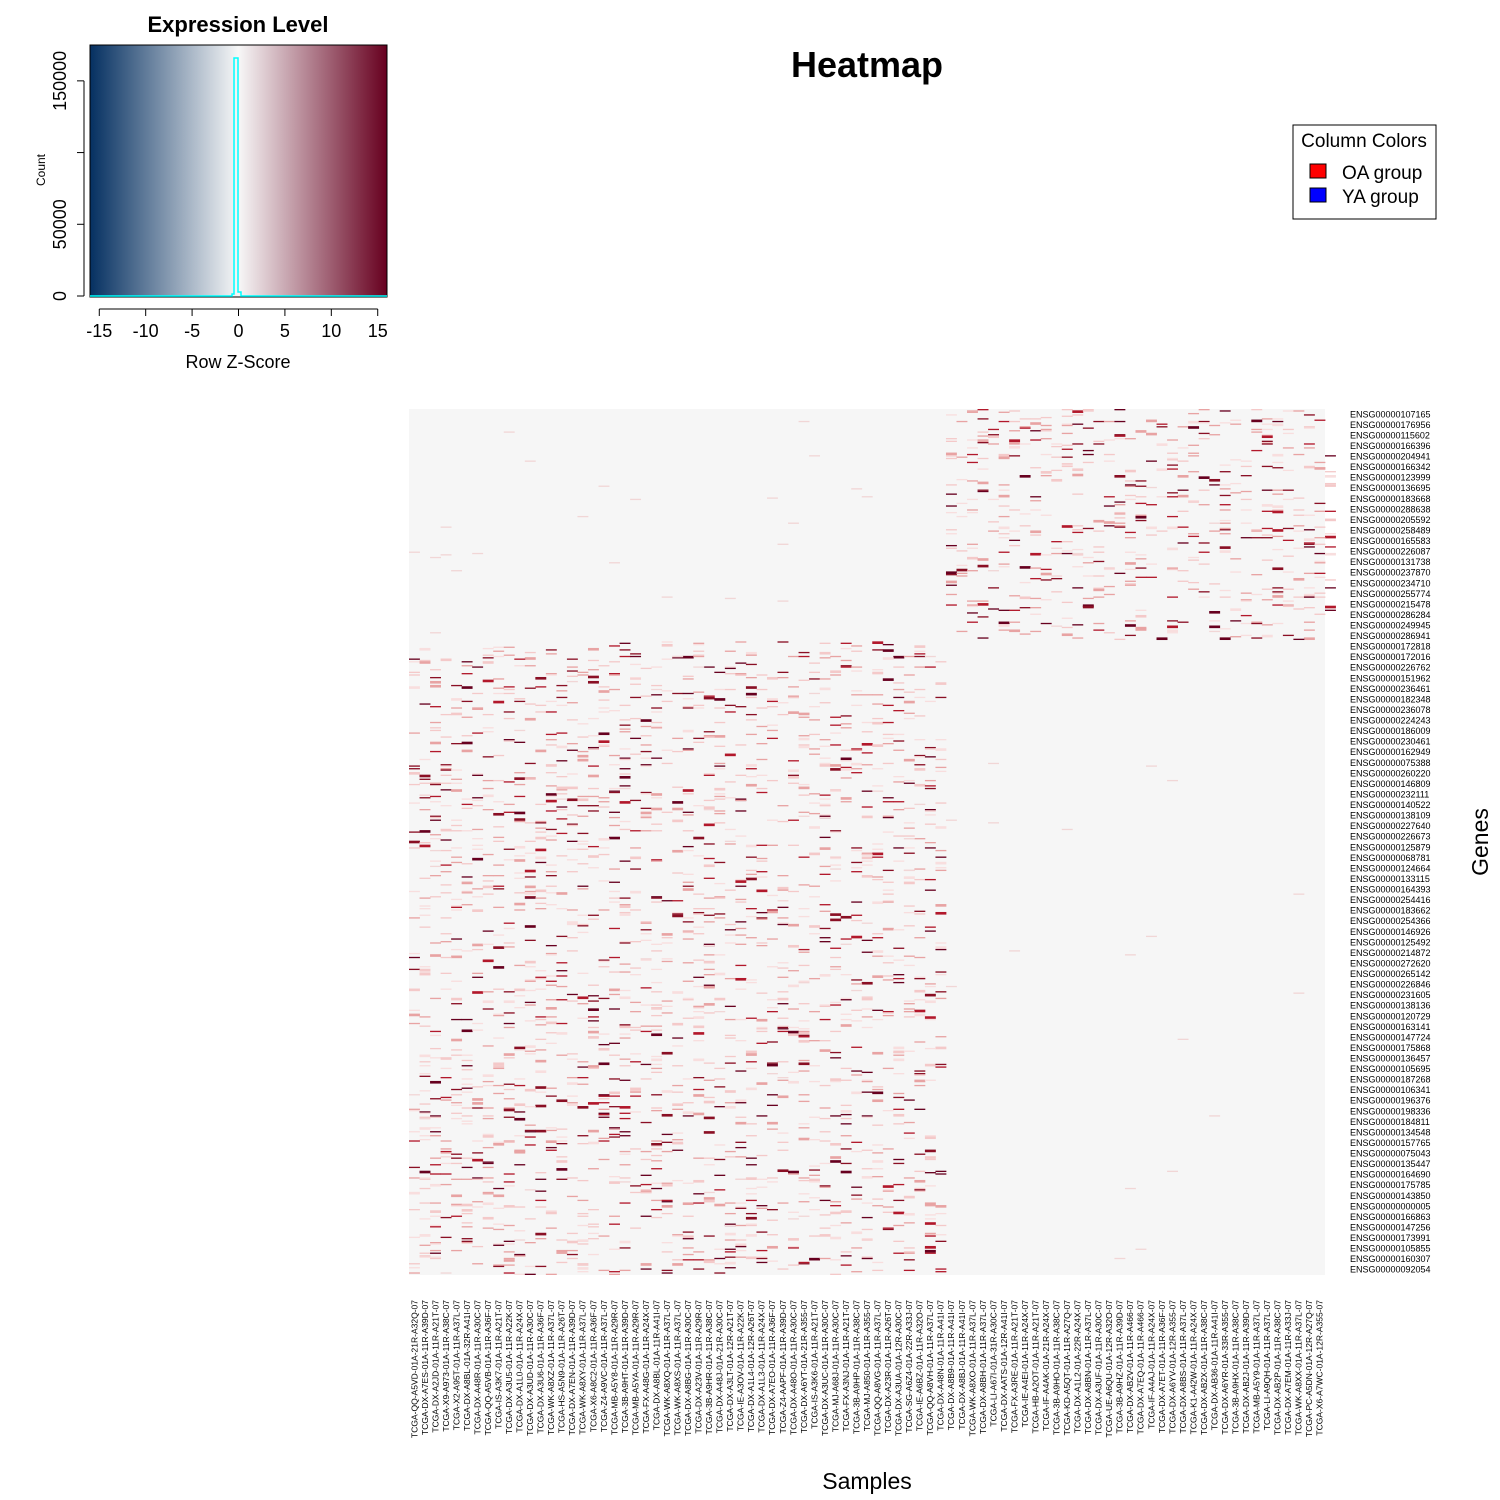  I want to click on column-label: TCGA-QQ-A8VG-01A-11R-A37L-07, so click(878, 1368).